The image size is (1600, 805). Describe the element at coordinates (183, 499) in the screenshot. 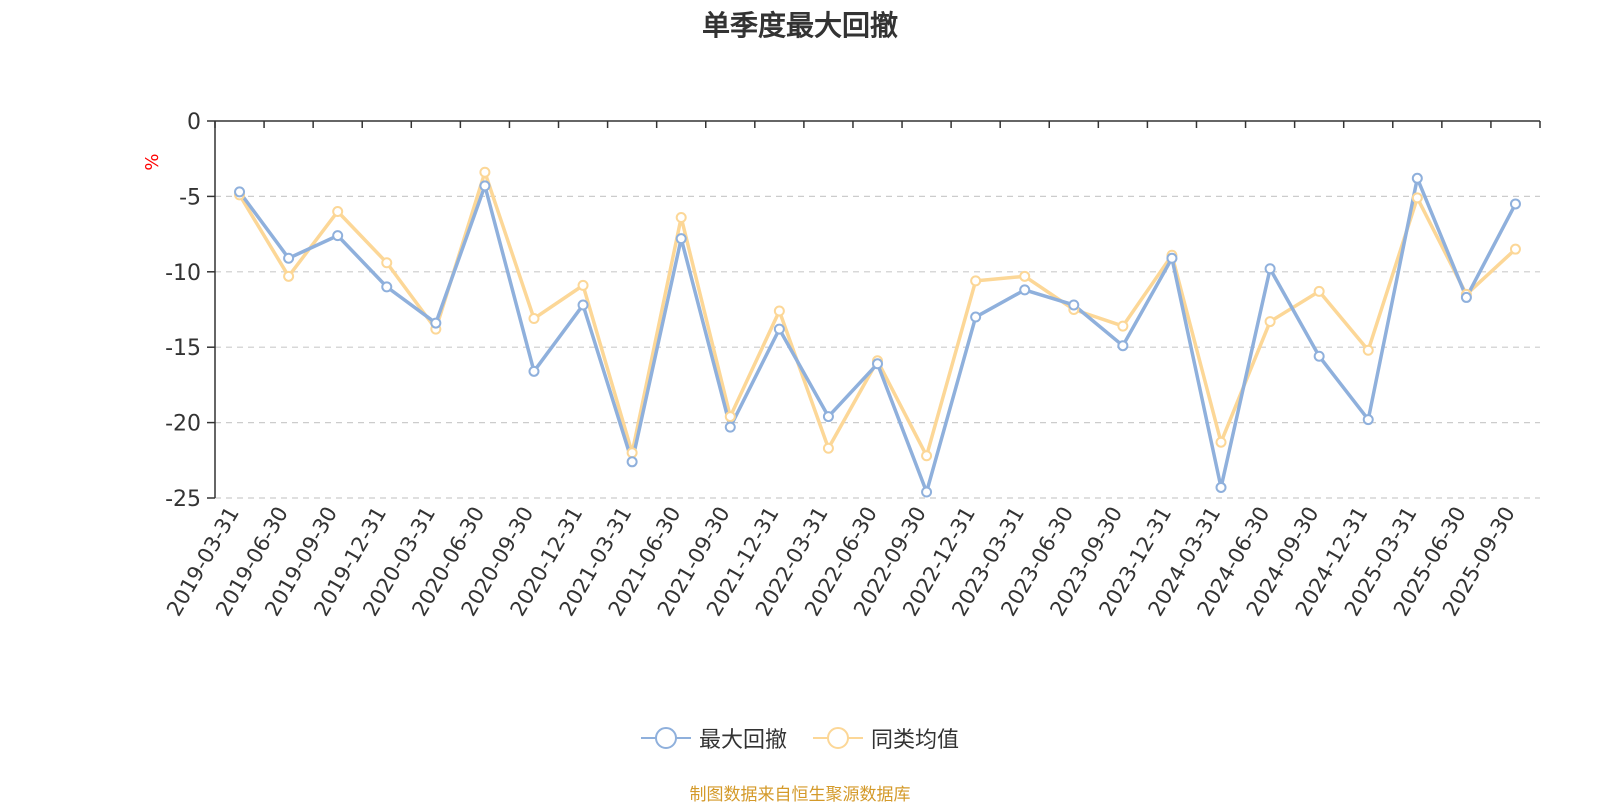

I see `y-tick-label: -25` at that location.